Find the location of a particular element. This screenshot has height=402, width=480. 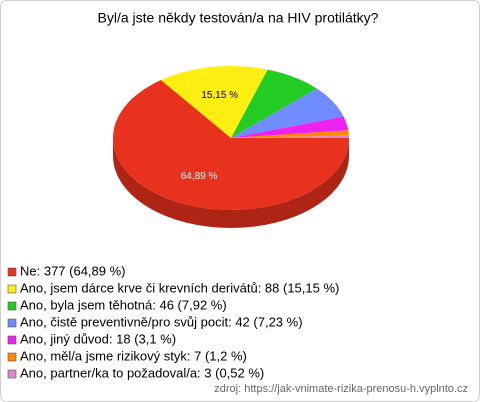

data-label: 15,15 % is located at coordinates (219, 95).